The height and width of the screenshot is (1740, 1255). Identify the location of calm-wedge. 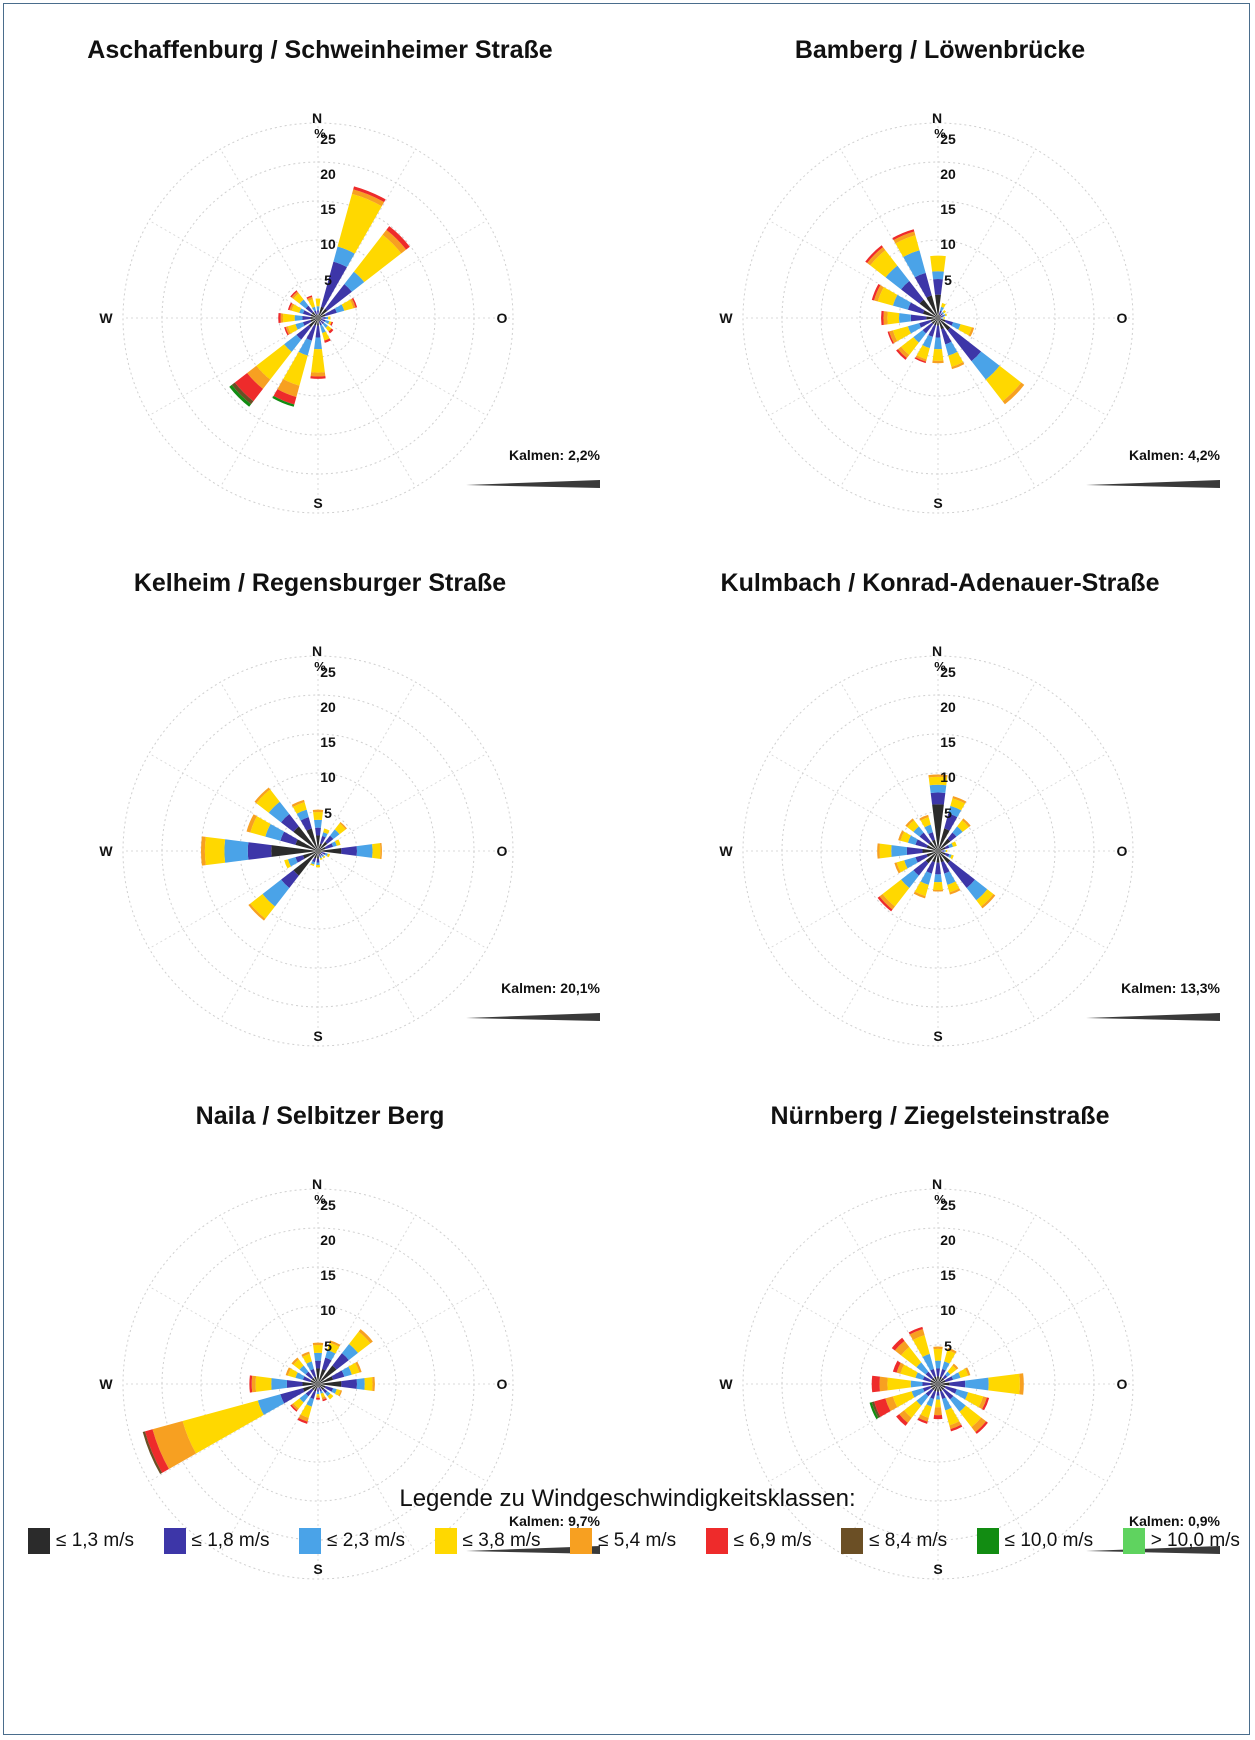
(1153, 1017).